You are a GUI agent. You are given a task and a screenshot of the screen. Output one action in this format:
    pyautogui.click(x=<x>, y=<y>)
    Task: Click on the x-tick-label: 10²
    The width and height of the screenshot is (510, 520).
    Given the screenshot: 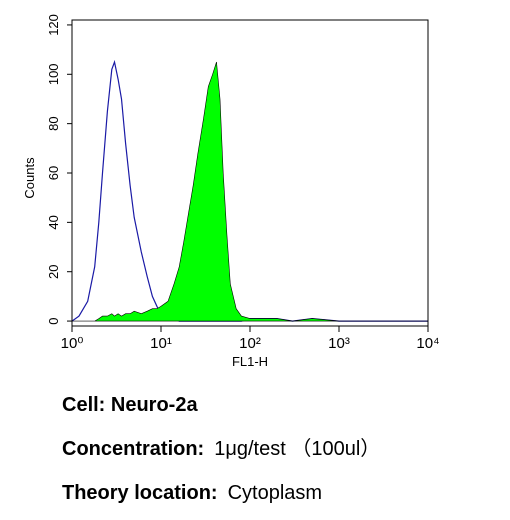 What is the action you would take?
    pyautogui.click(x=250, y=343)
    